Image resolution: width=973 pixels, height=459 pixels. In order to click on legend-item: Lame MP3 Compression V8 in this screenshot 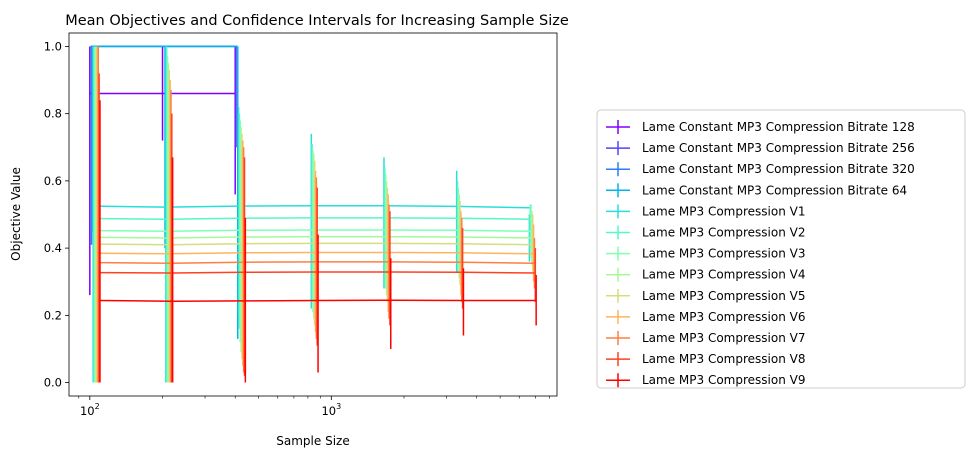, I will do `click(706, 359)`.